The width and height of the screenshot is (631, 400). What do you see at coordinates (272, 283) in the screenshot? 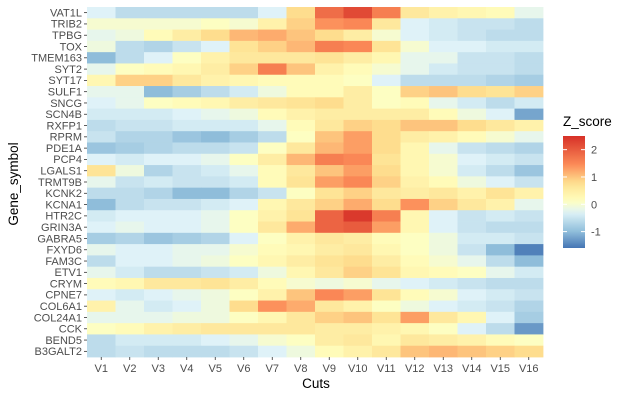
I see `heatmap-cell-crym-v7` at bounding box center [272, 283].